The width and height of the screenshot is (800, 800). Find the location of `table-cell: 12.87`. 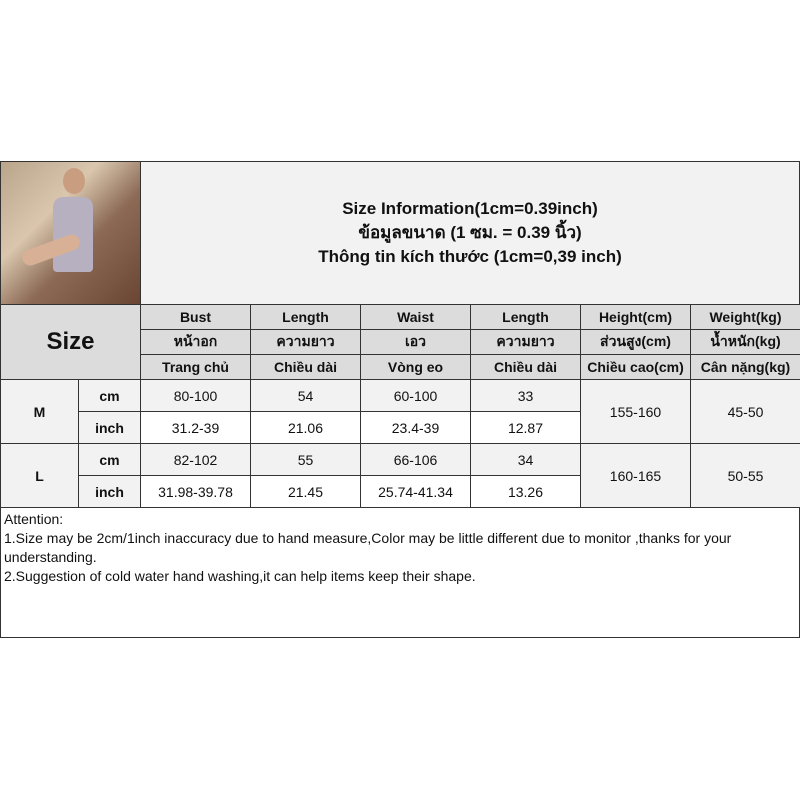

table-cell: 12.87 is located at coordinates (525, 427).